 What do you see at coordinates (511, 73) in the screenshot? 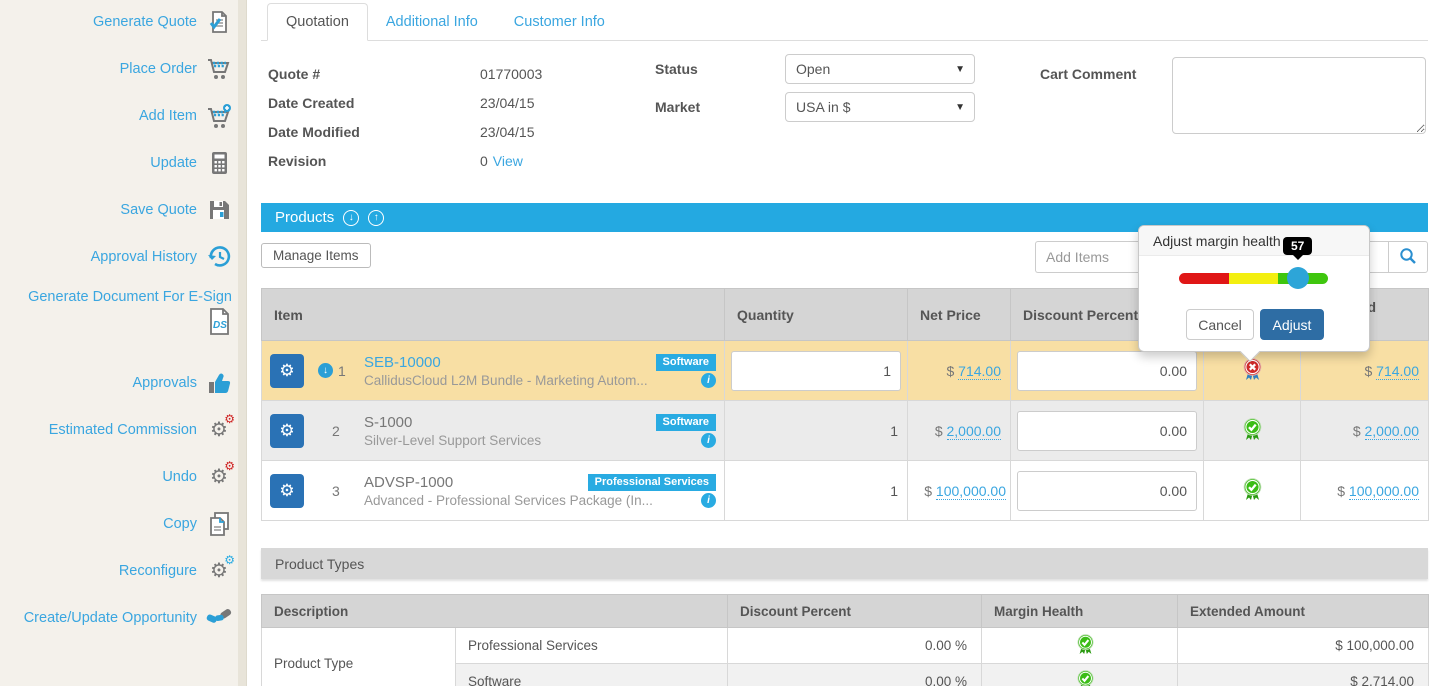
I see `quote-number-value: 01770003` at bounding box center [511, 73].